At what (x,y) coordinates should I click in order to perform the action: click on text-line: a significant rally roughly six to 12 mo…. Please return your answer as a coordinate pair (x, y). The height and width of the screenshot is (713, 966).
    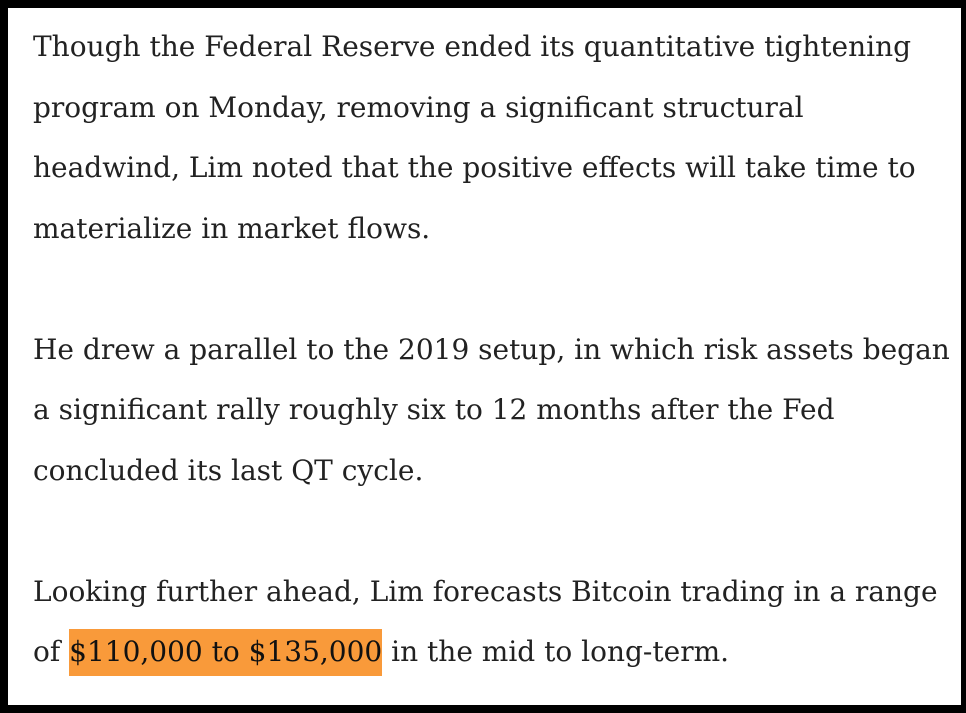
    Looking at the image, I should click on (434, 409).